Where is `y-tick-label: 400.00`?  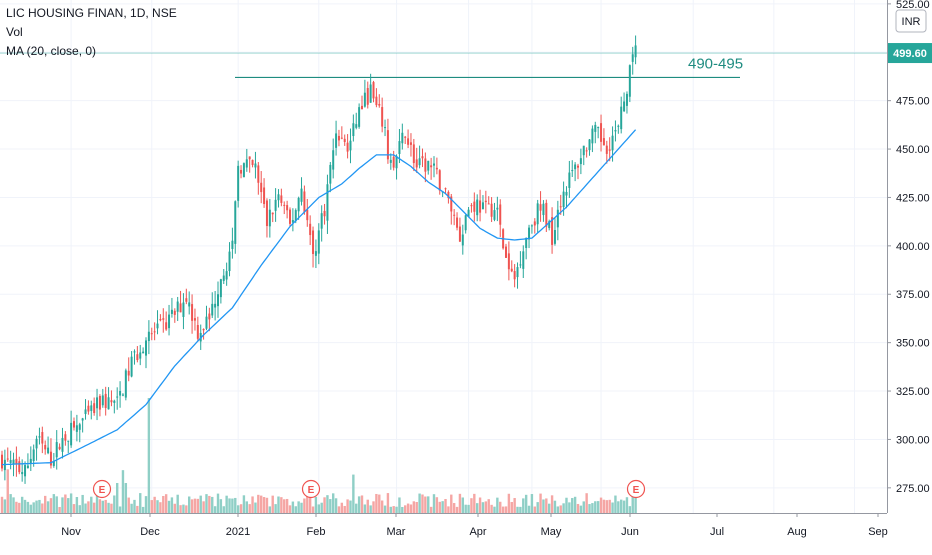
y-tick-label: 400.00 is located at coordinates (913, 247).